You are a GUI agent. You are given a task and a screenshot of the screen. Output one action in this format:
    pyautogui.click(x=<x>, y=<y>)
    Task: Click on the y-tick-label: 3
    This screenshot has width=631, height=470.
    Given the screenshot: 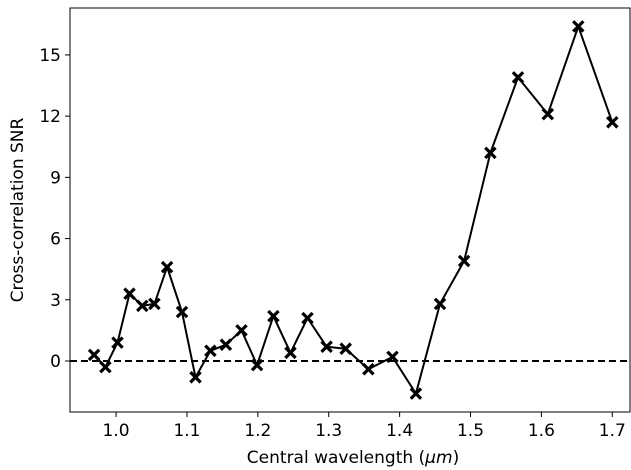 What is the action you would take?
    pyautogui.click(x=55, y=301)
    